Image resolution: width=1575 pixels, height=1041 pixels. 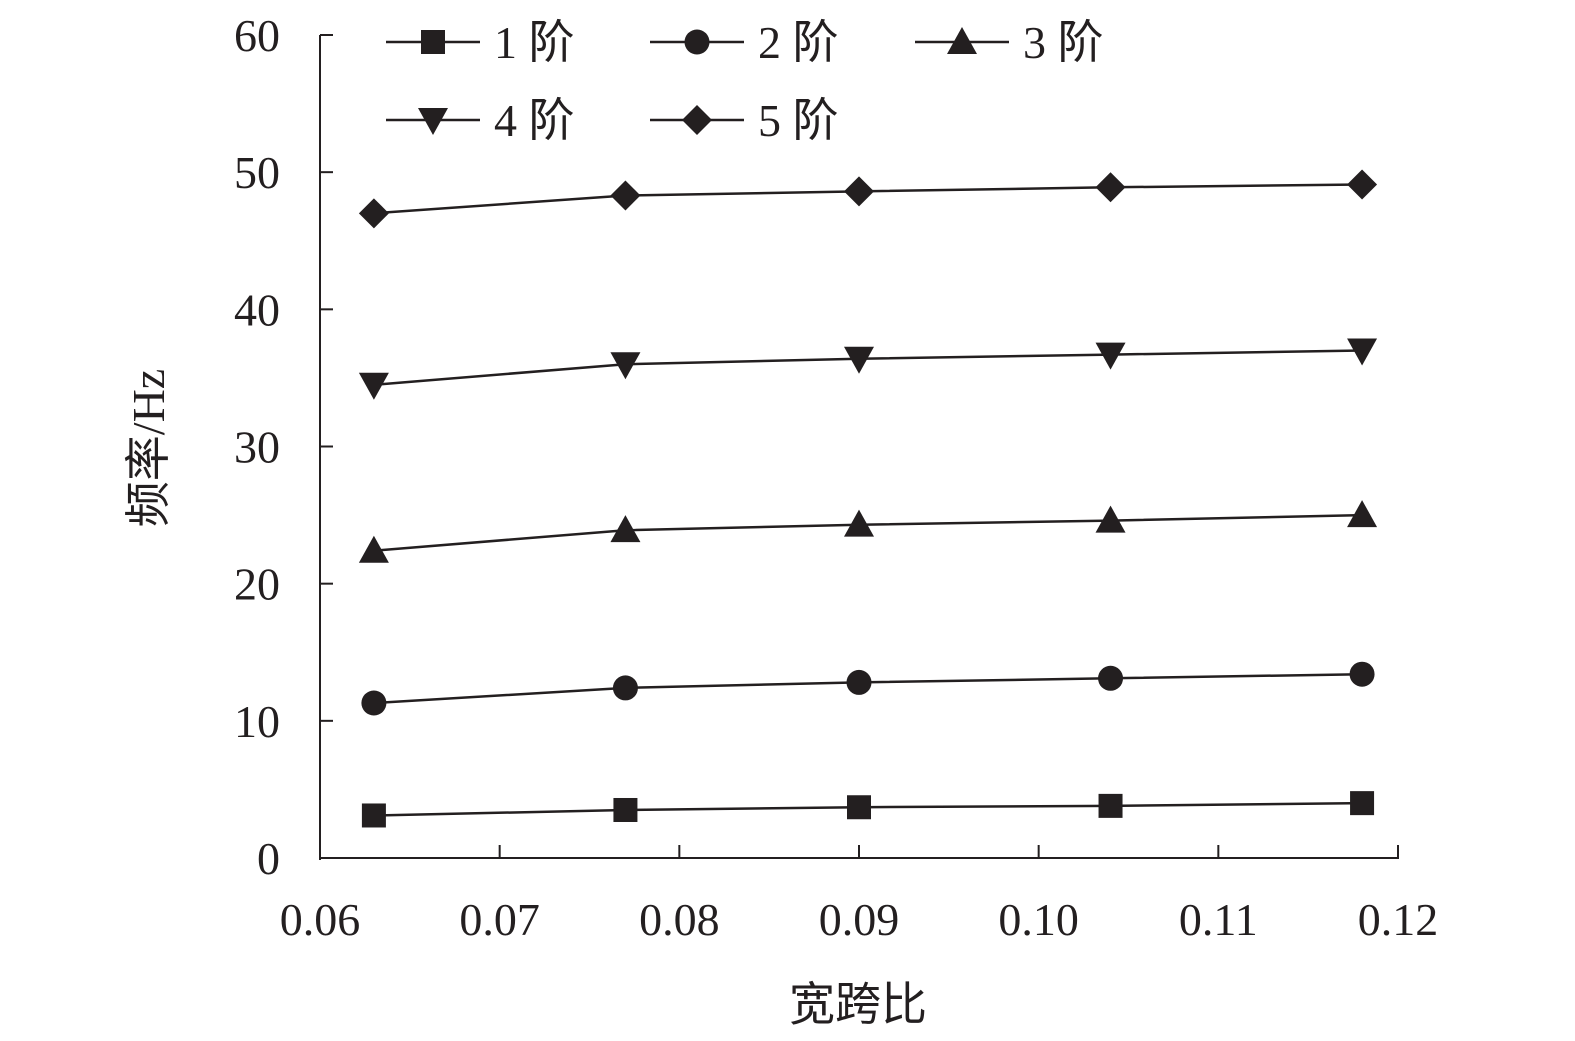 What do you see at coordinates (268, 858) in the screenshot?
I see `y-tick-label: 0` at bounding box center [268, 858].